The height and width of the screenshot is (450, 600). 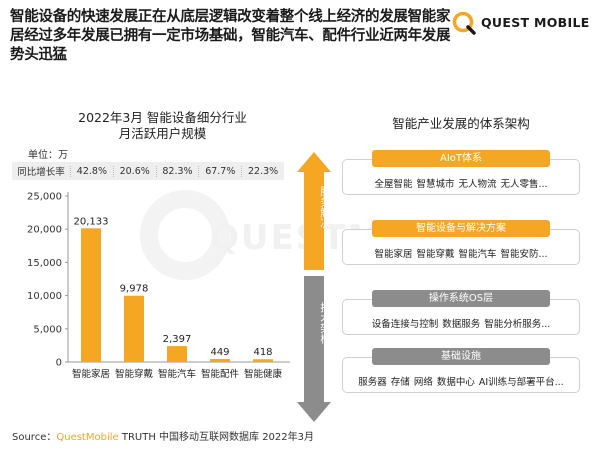 I want to click on yoy-growth-value: 20.6%, so click(x=134, y=171).